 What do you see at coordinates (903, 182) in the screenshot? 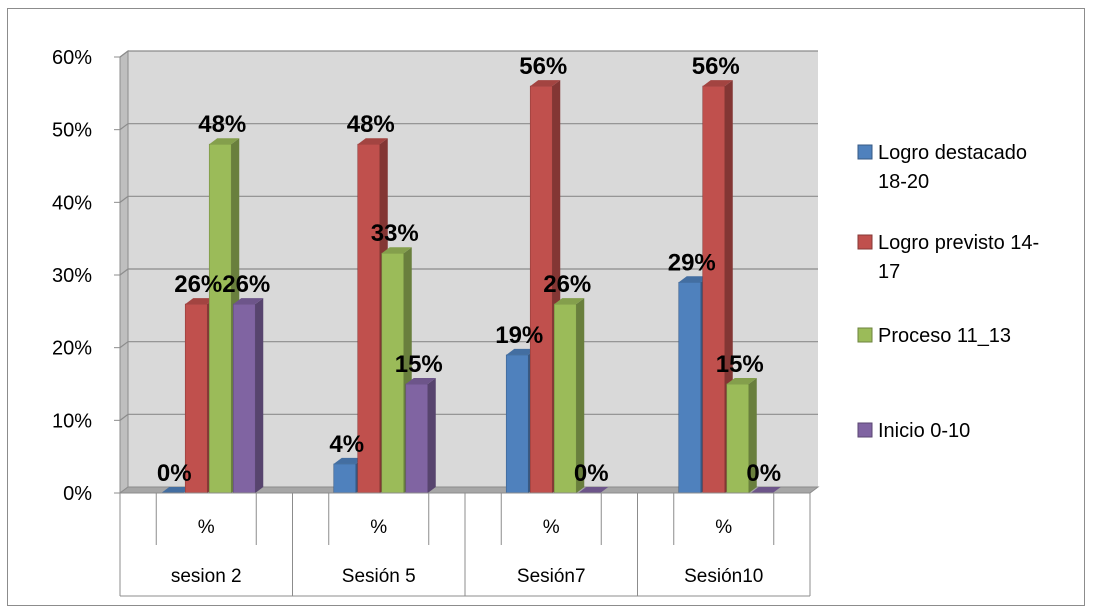
I see `legend-label: 18-20` at bounding box center [903, 182].